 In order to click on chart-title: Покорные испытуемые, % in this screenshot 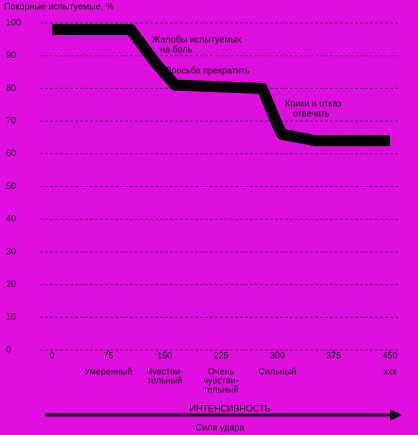, I will do `click(59, 6)`.